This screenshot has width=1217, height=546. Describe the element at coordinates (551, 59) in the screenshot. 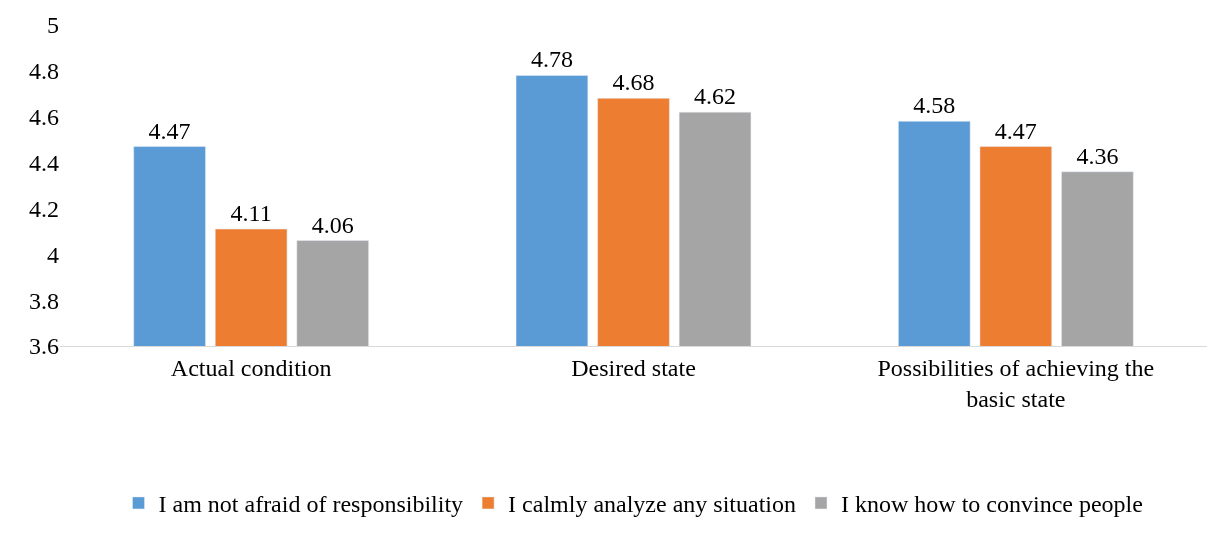

I see `data-label: 4.78` at that location.